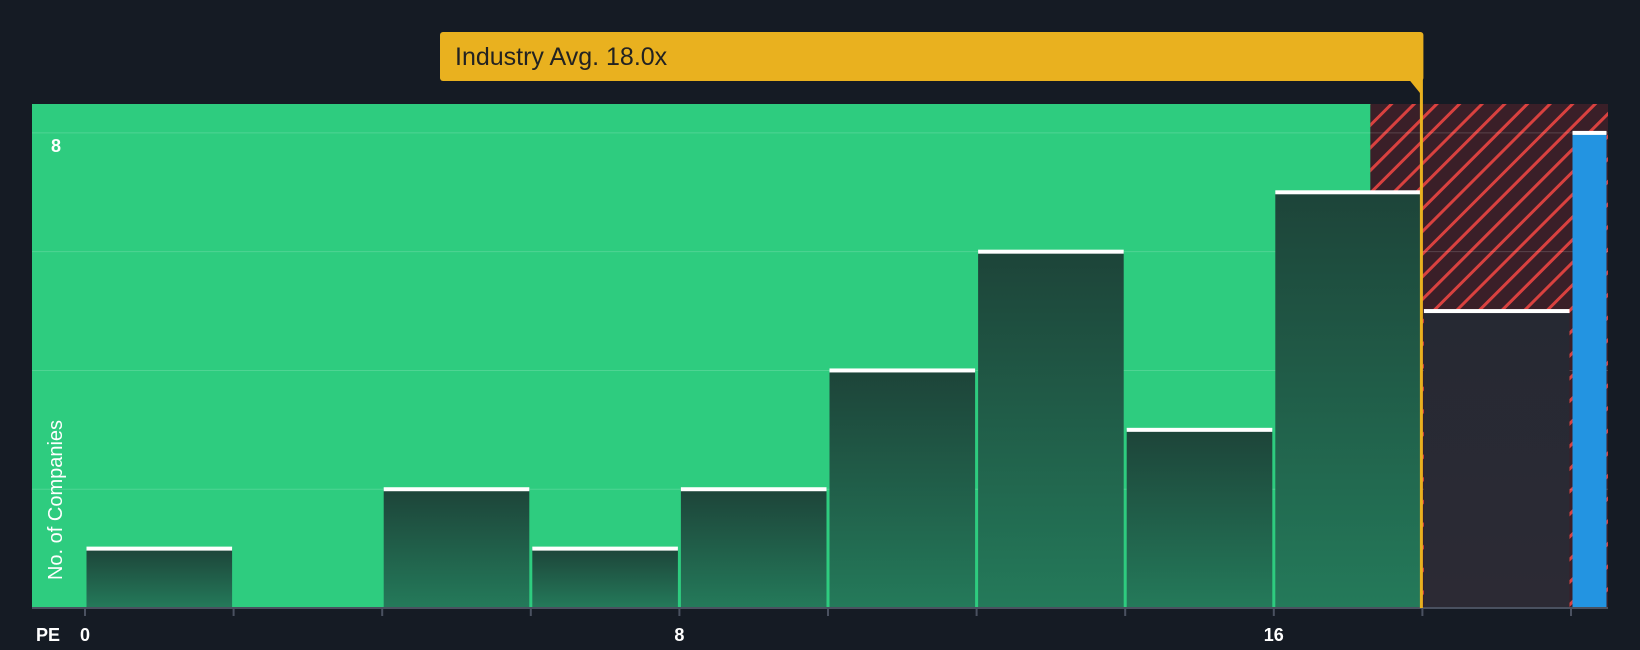 The width and height of the screenshot is (1640, 650). Describe the element at coordinates (56, 500) in the screenshot. I see `y-axis-label: No. of Companies` at that location.